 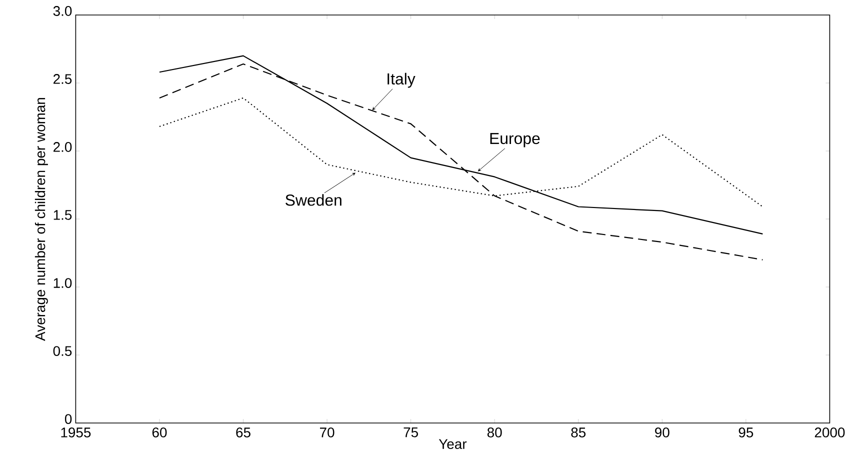 I want to click on annotation: Europe, so click(x=515, y=140).